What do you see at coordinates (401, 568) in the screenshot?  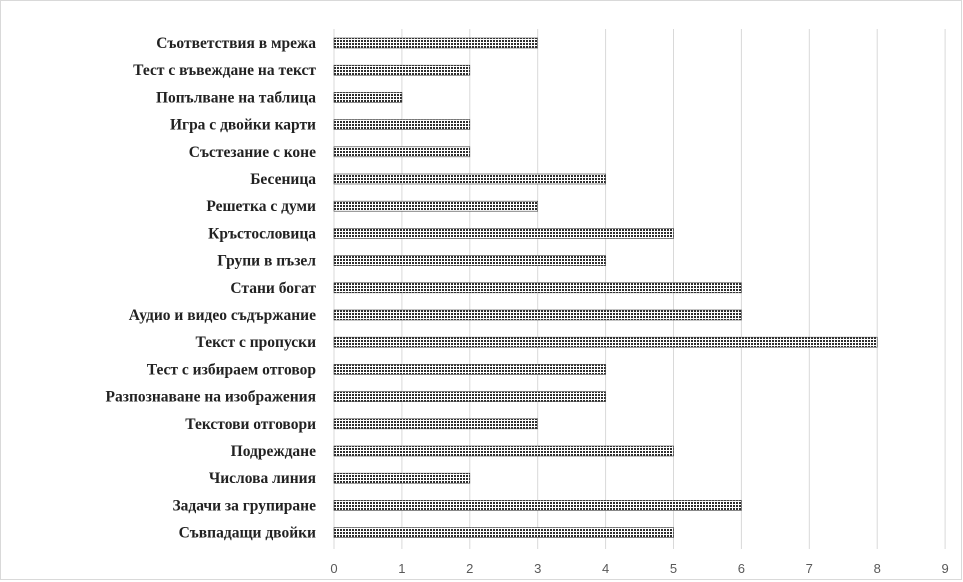 I see `x-tick-label: 1` at bounding box center [401, 568].